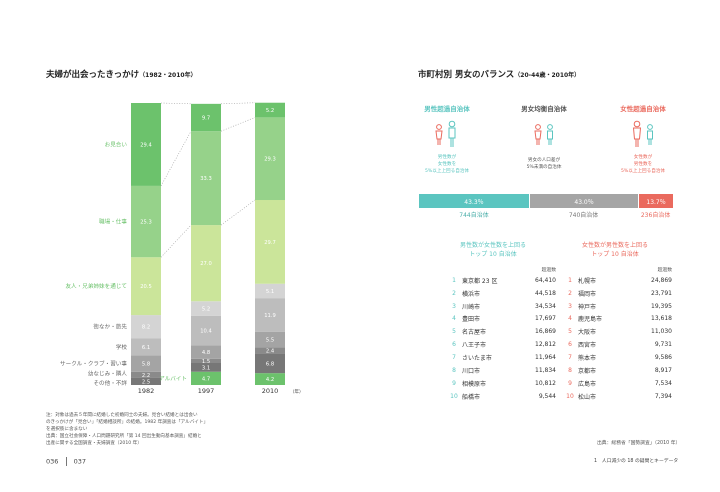 Image resolution: width=720 pixels, height=492 pixels. Describe the element at coordinates (570, 370) in the screenshot. I see `rank-number: 8` at that location.